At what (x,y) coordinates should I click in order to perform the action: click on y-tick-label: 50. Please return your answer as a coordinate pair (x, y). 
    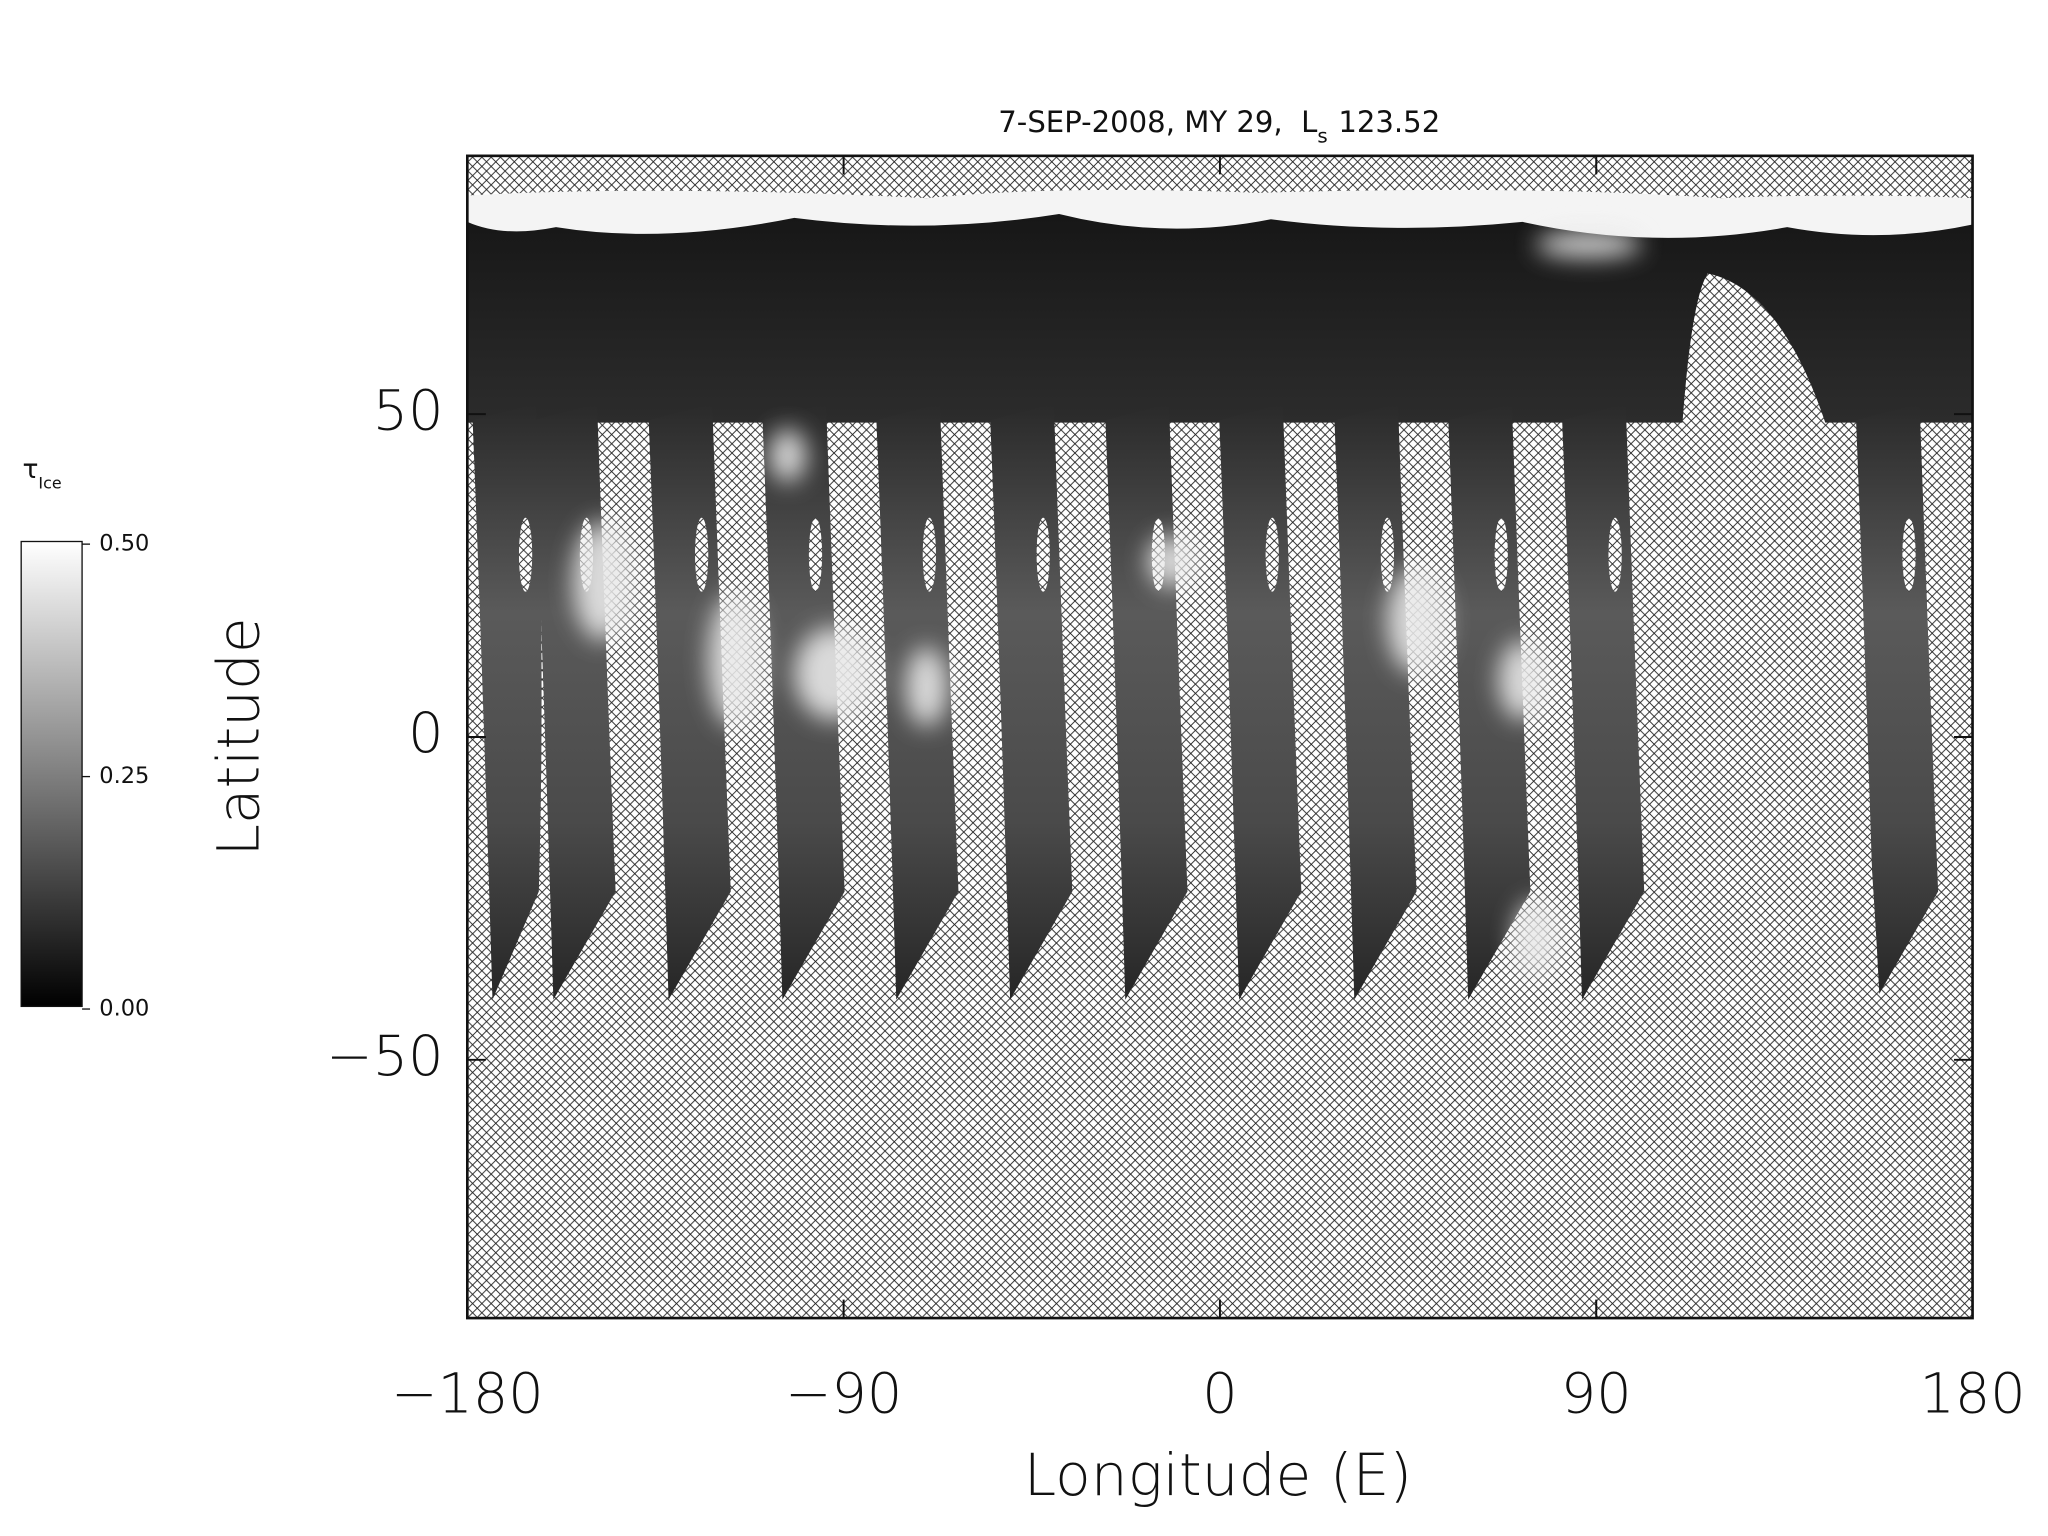
    Looking at the image, I should click on (408, 410).